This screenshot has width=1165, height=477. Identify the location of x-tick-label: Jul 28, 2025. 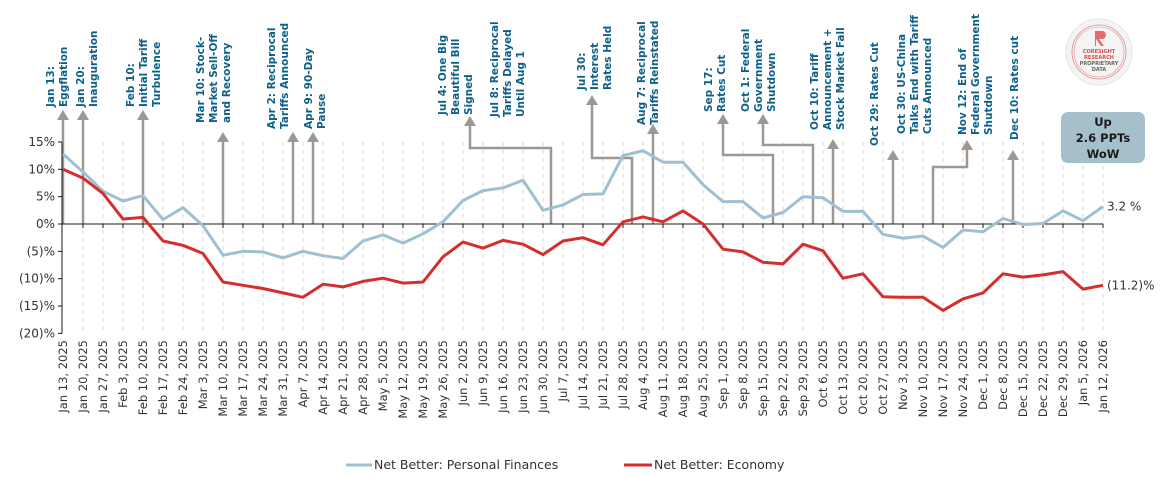
(623, 375).